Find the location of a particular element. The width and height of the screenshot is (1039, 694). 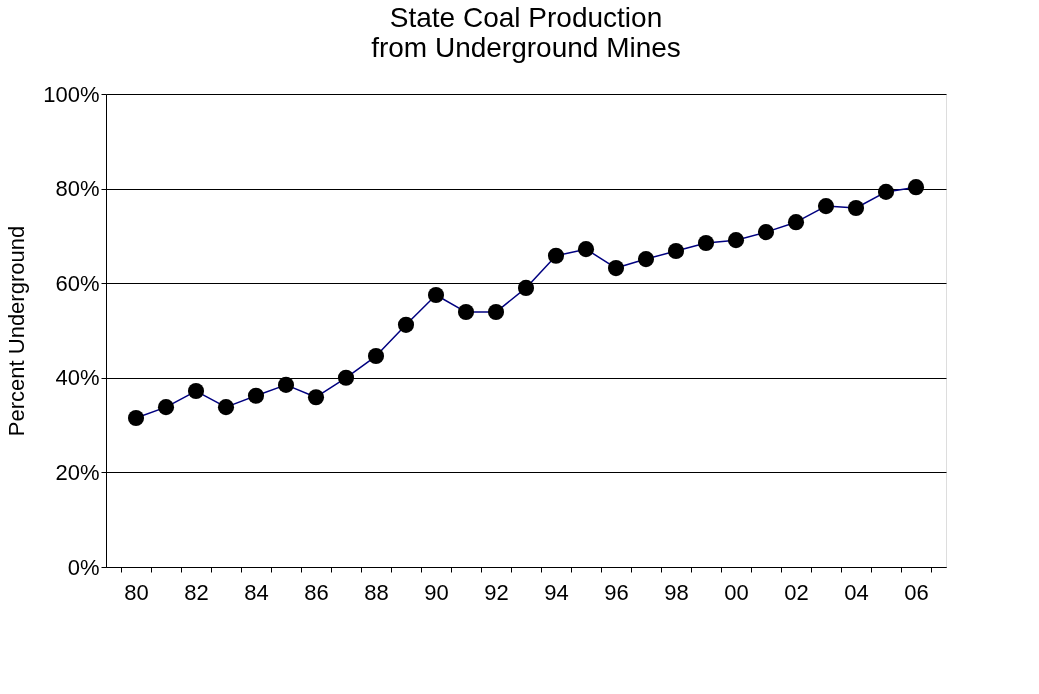

x-tick-label: 94 is located at coordinates (556, 592).